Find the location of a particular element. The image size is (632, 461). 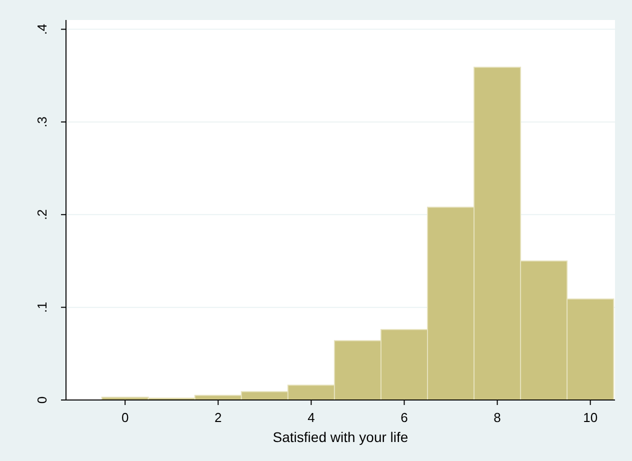

x-tick-label: 10 is located at coordinates (590, 417).